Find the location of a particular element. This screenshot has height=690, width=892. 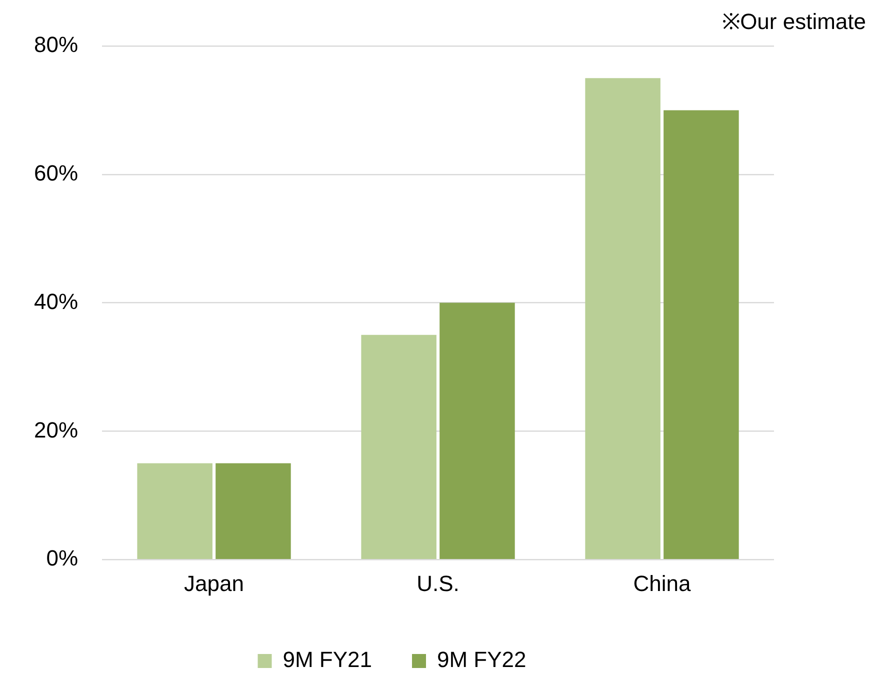

text: ※Our estimate is located at coordinates (794, 21).